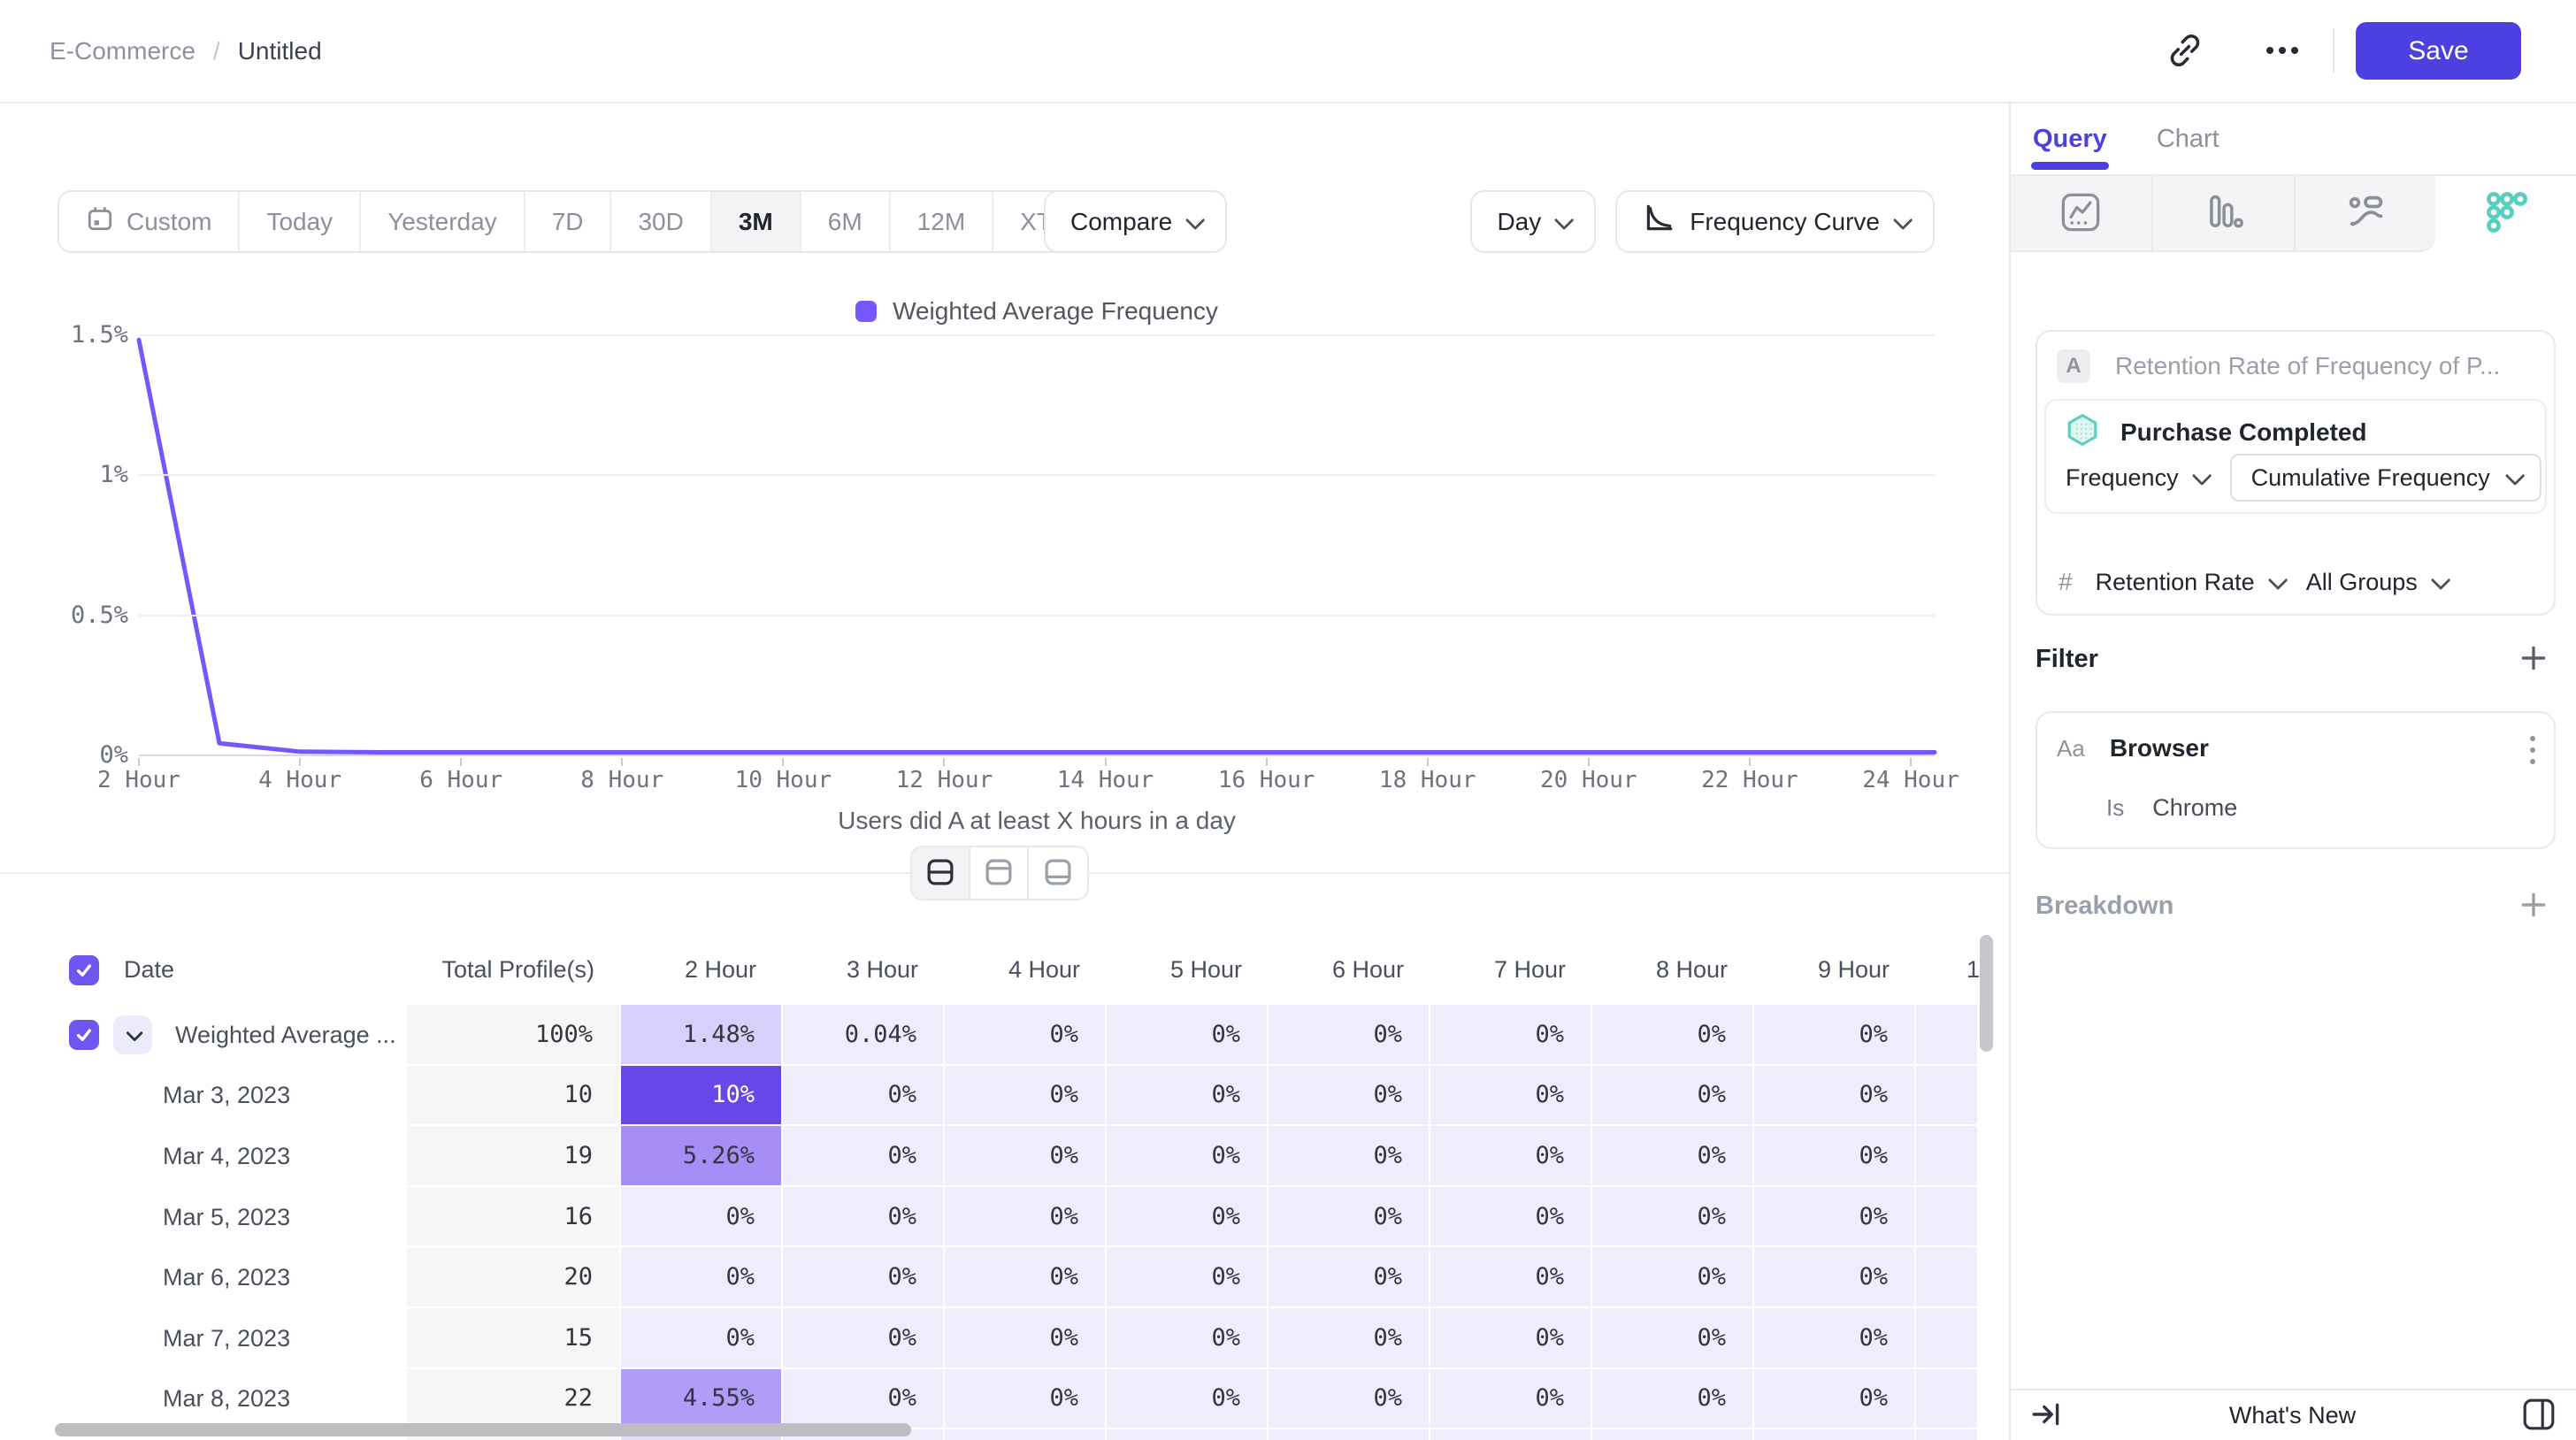 This screenshot has width=2576, height=1440. I want to click on bar-chart-tab, so click(2224, 214).